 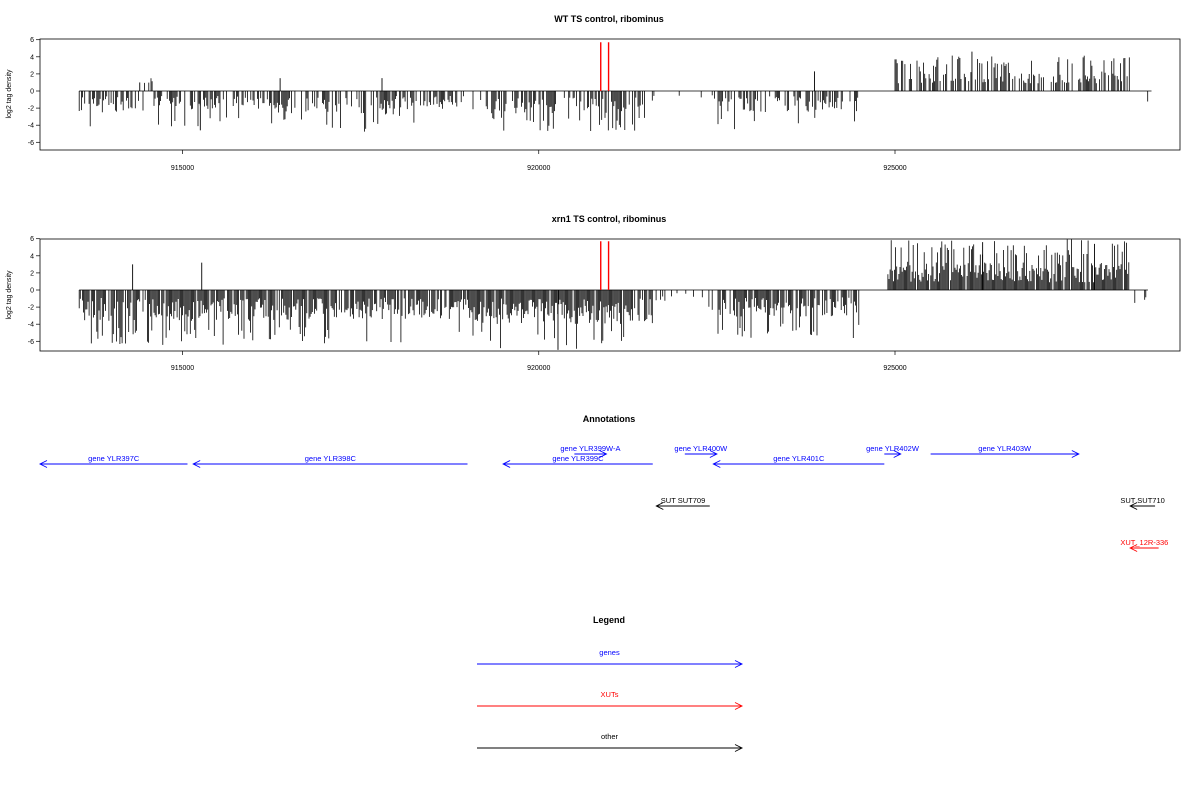 I want to click on y-axis-label-xrn1: log2 tag density, so click(x=9, y=295).